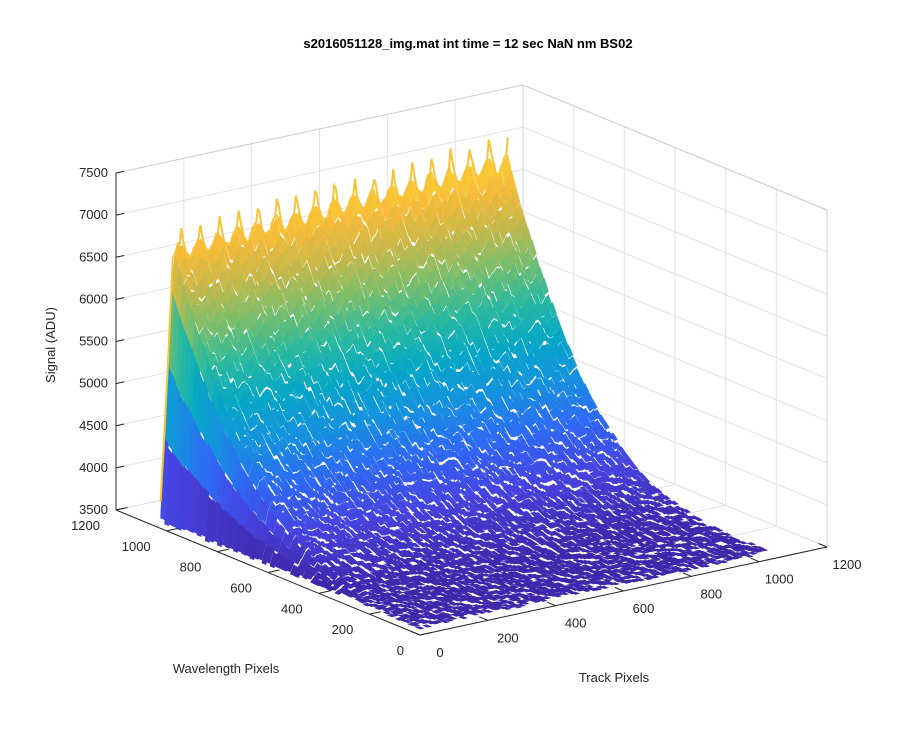 Image resolution: width=900 pixels, height=750 pixels. What do you see at coordinates (675, 147) in the screenshot?
I see `box-edge` at bounding box center [675, 147].